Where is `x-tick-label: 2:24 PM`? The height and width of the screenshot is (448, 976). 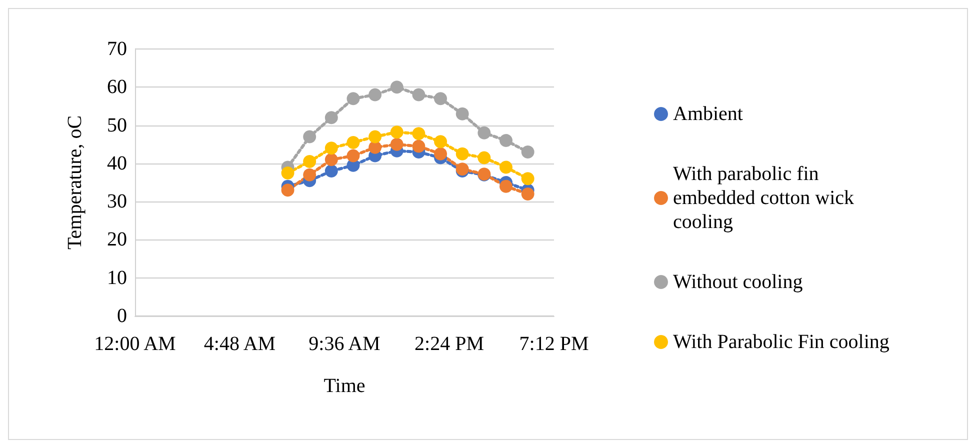
x-tick-label: 2:24 PM is located at coordinates (449, 344).